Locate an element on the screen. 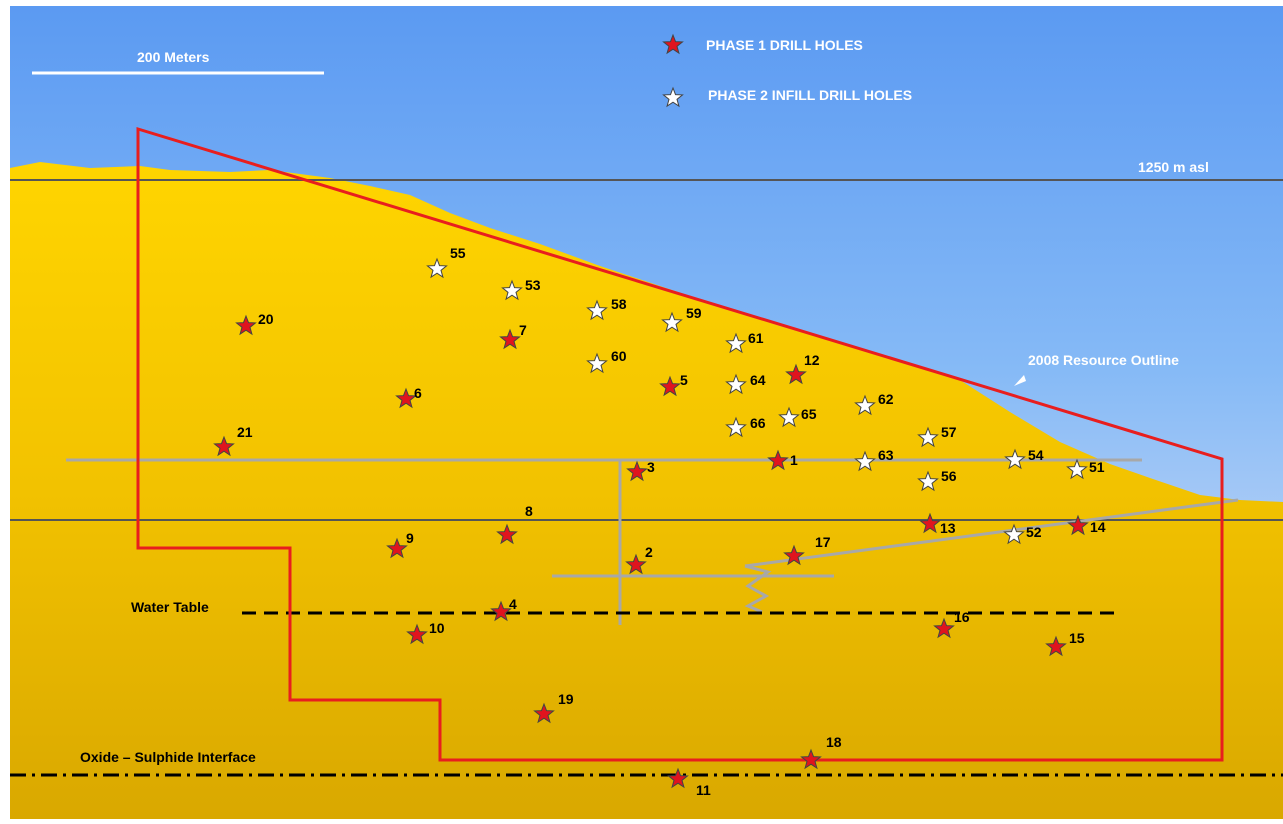 The height and width of the screenshot is (824, 1283). drill-hole-10: 10 is located at coordinates (425, 632).